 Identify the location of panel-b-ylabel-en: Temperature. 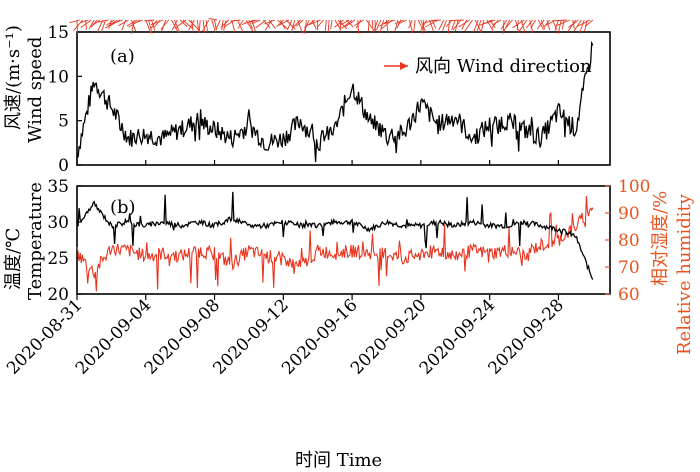
(35, 241).